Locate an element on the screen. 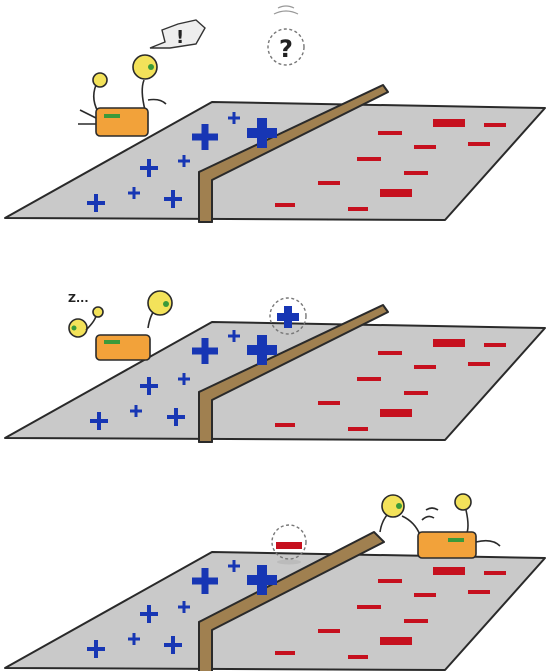  revealed-sign-bubble: + is located at coordinates (153, 276).